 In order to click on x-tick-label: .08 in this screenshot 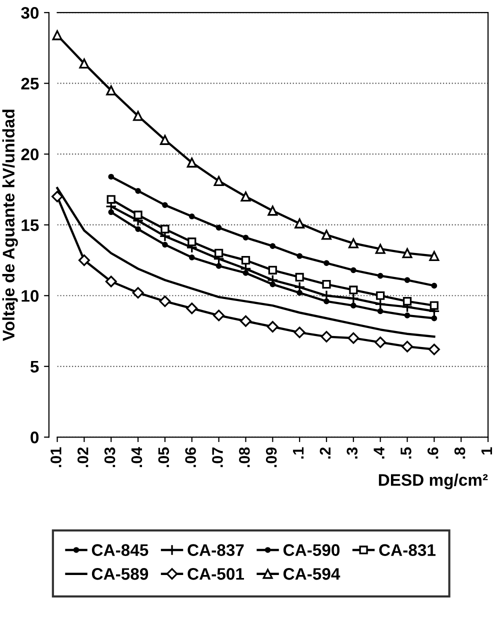, I will do `click(244, 457)`.